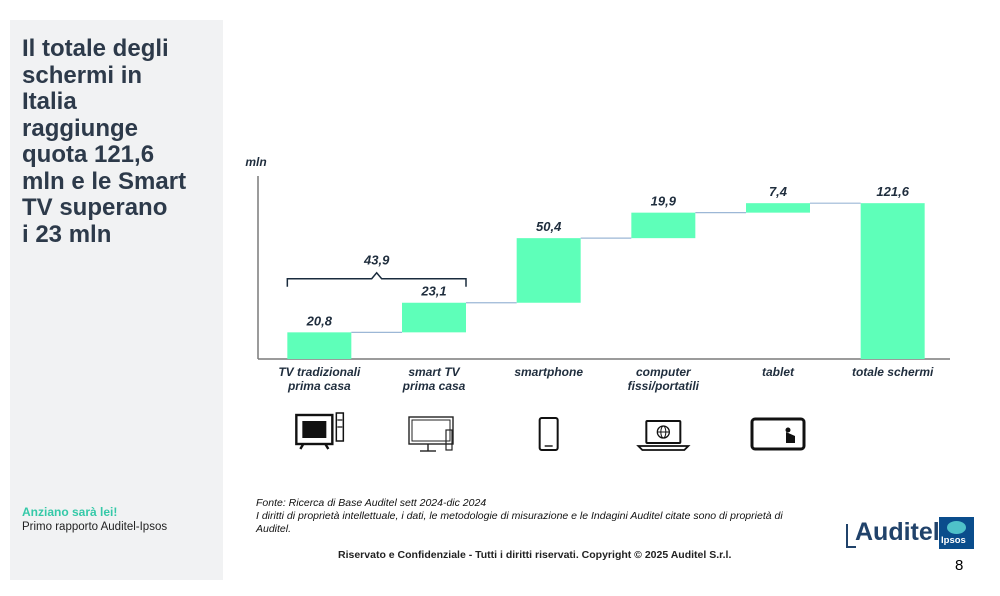 The image size is (1000, 596). Describe the element at coordinates (255, 162) in the screenshot. I see `y-axis-label: mln` at that location.